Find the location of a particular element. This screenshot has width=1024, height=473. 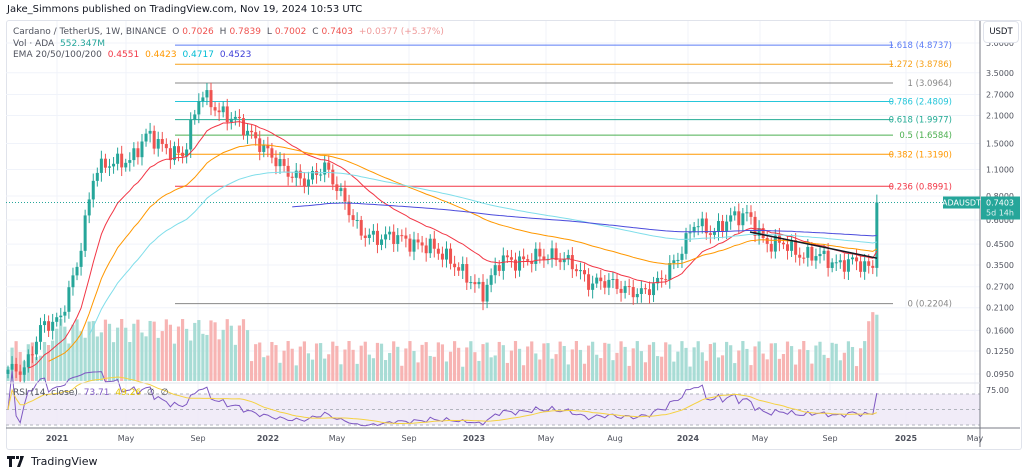

price-tick-label: 1.5000 is located at coordinates (1000, 144).